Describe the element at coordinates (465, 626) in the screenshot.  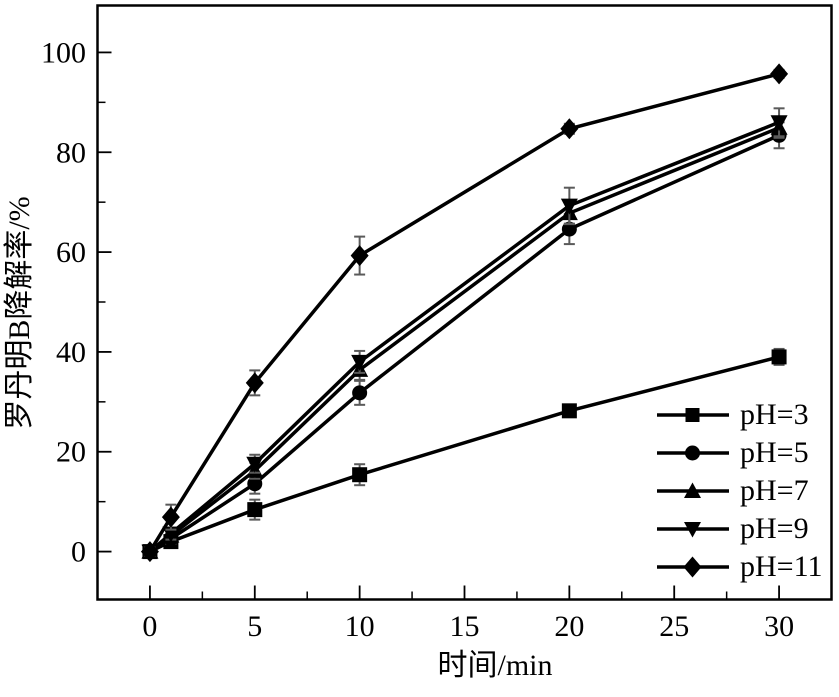
I see `x-tick-label: 15` at that location.